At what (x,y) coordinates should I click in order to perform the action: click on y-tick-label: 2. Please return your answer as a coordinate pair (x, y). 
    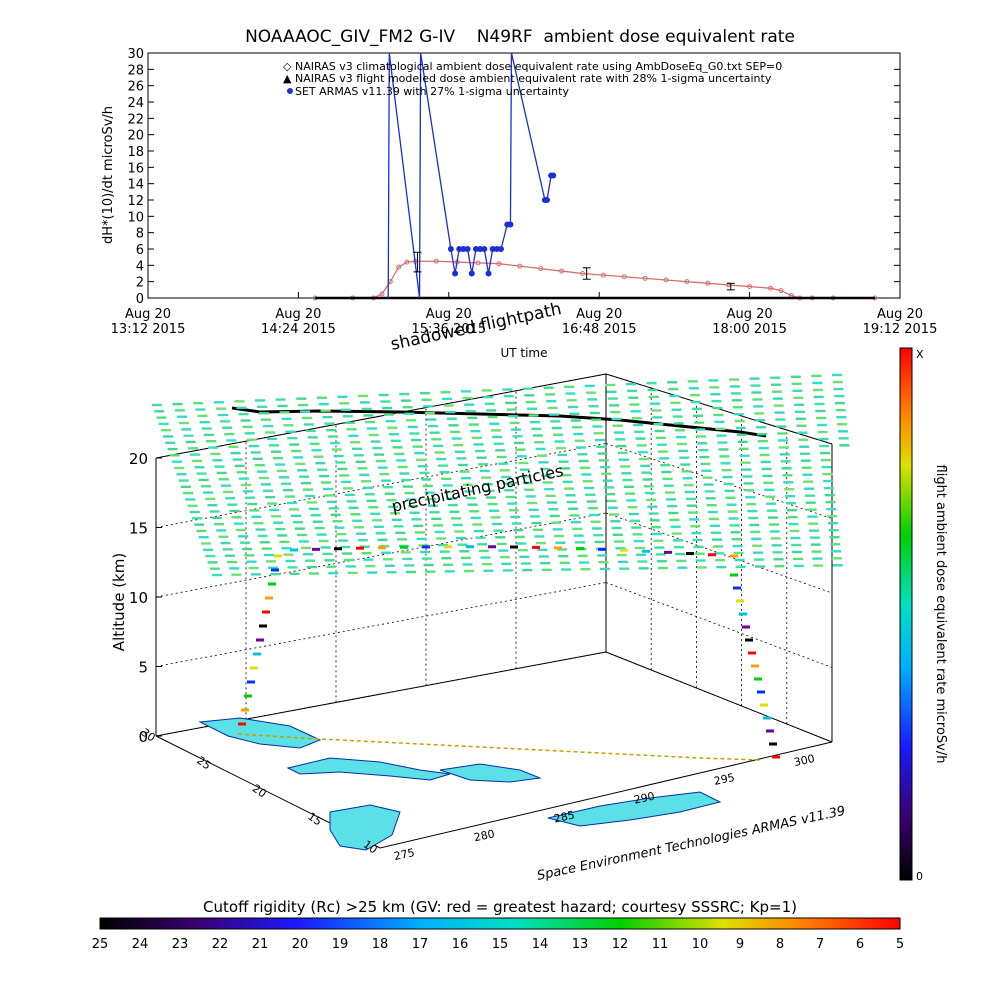
    Looking at the image, I should click on (140, 283).